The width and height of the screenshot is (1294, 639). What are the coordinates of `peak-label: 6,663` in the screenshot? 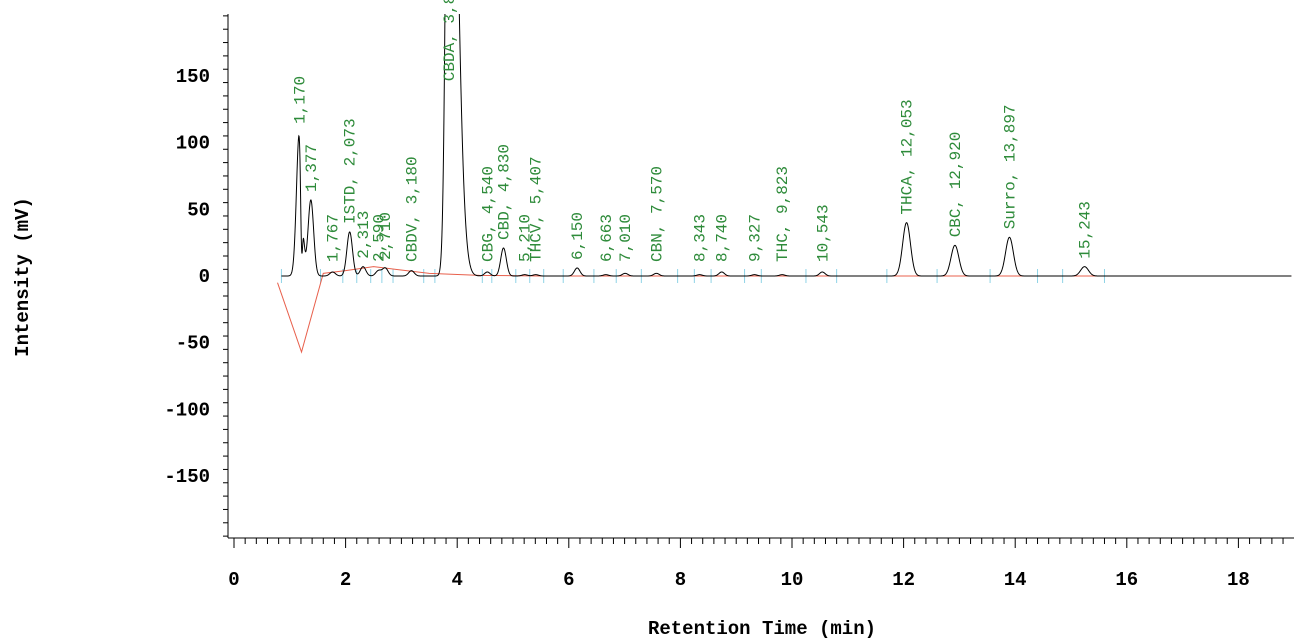 It's located at (607, 238).